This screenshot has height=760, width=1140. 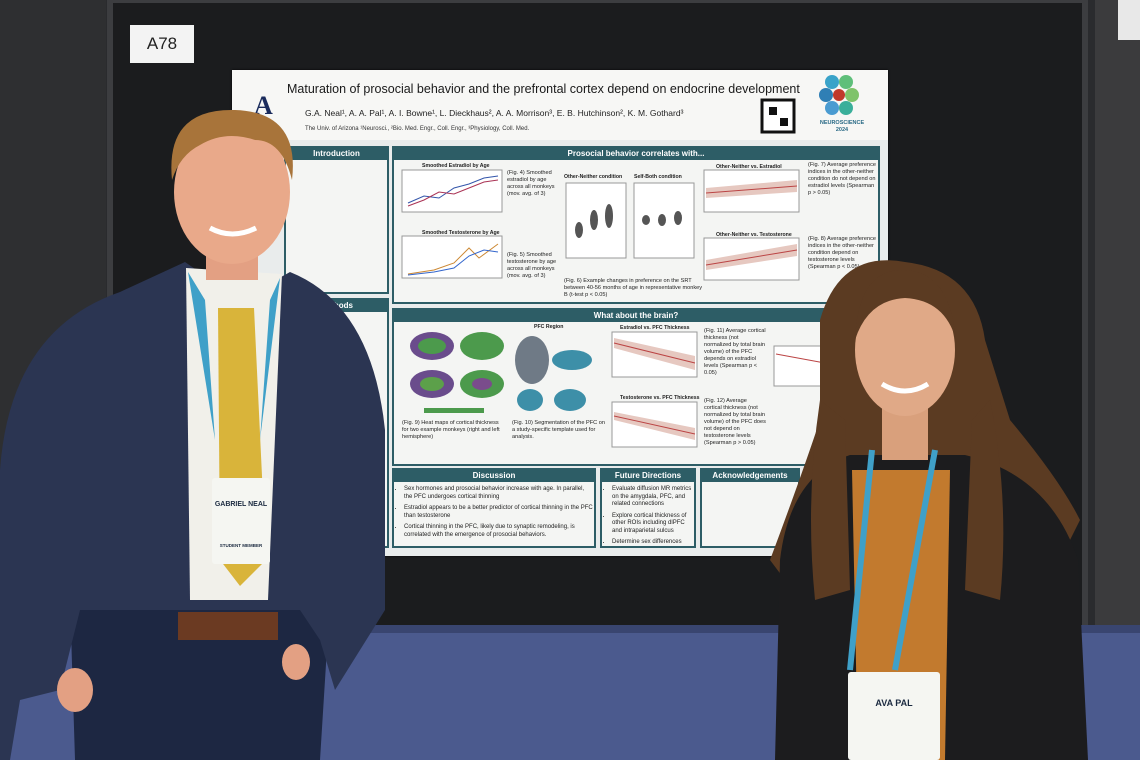 What do you see at coordinates (162, 44) in the screenshot?
I see `board-label: A78` at bounding box center [162, 44].